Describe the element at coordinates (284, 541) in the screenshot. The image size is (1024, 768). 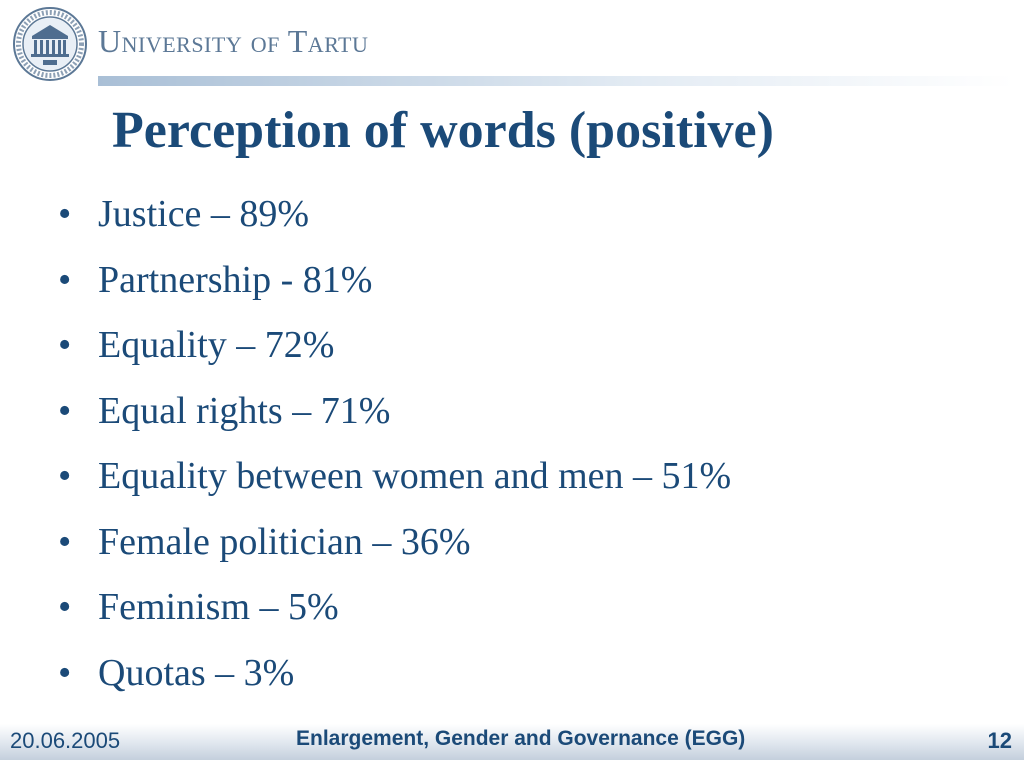
I see `list-item-text: Female politician – 36%` at that location.